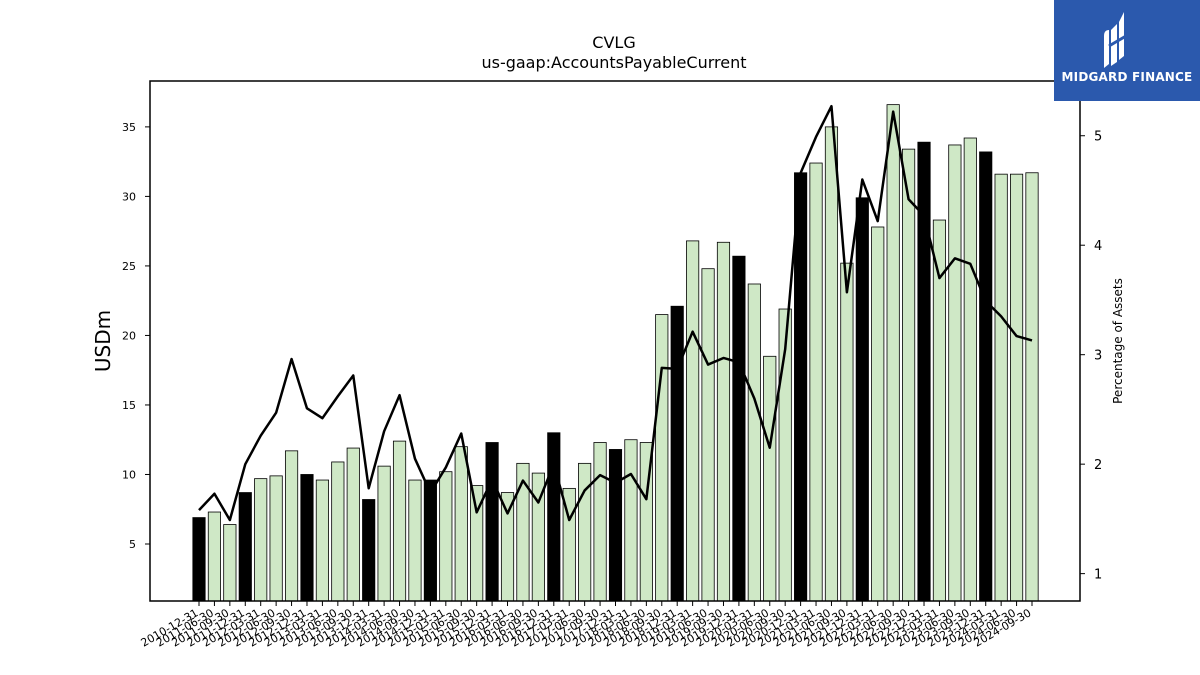 The height and width of the screenshot is (675, 1200). I want to click on y-tick-label-right: 1, so click(1098, 575).